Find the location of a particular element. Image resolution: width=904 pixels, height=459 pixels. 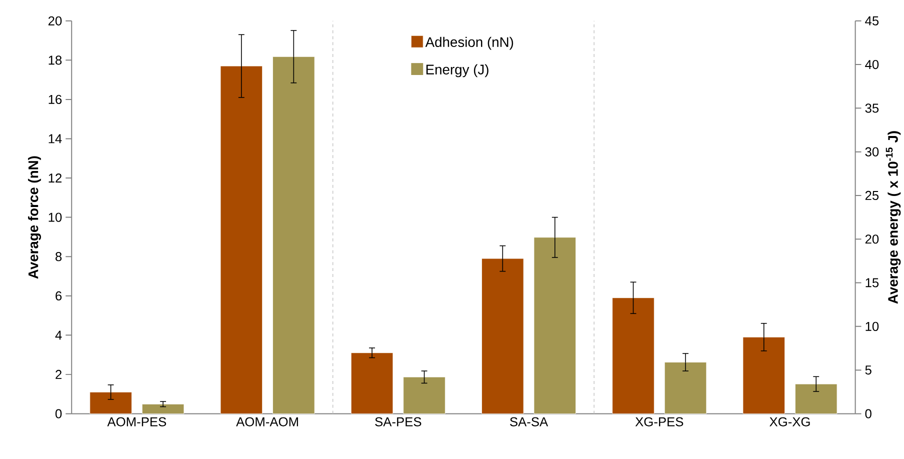

y-tick-label: 6 is located at coordinates (59, 295).